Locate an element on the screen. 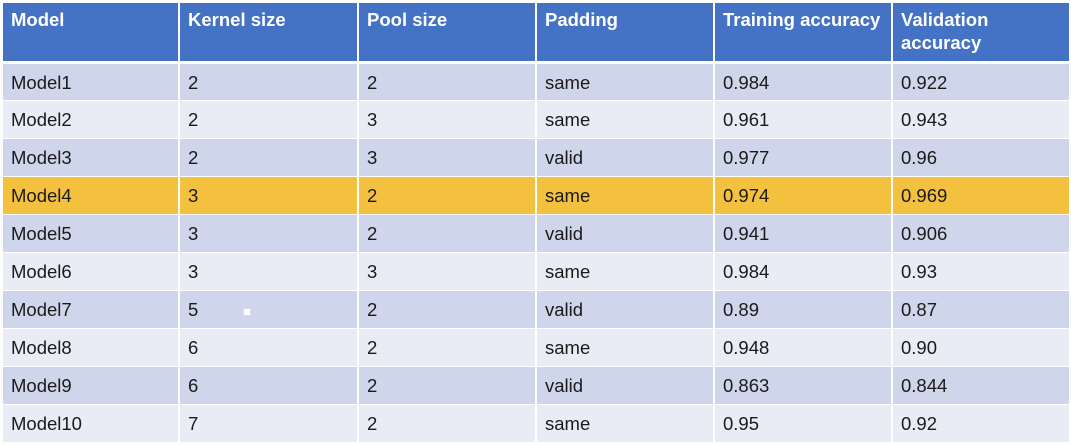 This screenshot has width=1071, height=445. cell-model: Model6 is located at coordinates (91, 271).